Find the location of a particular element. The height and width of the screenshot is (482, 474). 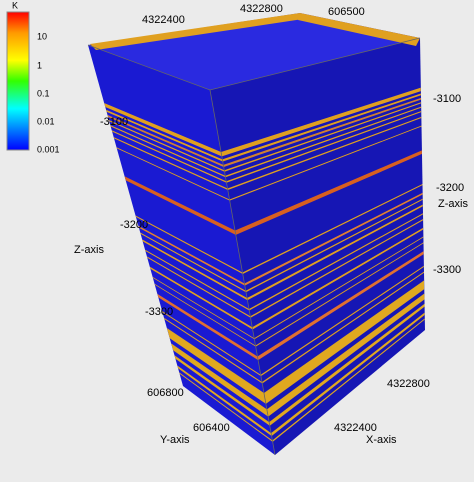

y-axis-title: Y-axis is located at coordinates (175, 440).